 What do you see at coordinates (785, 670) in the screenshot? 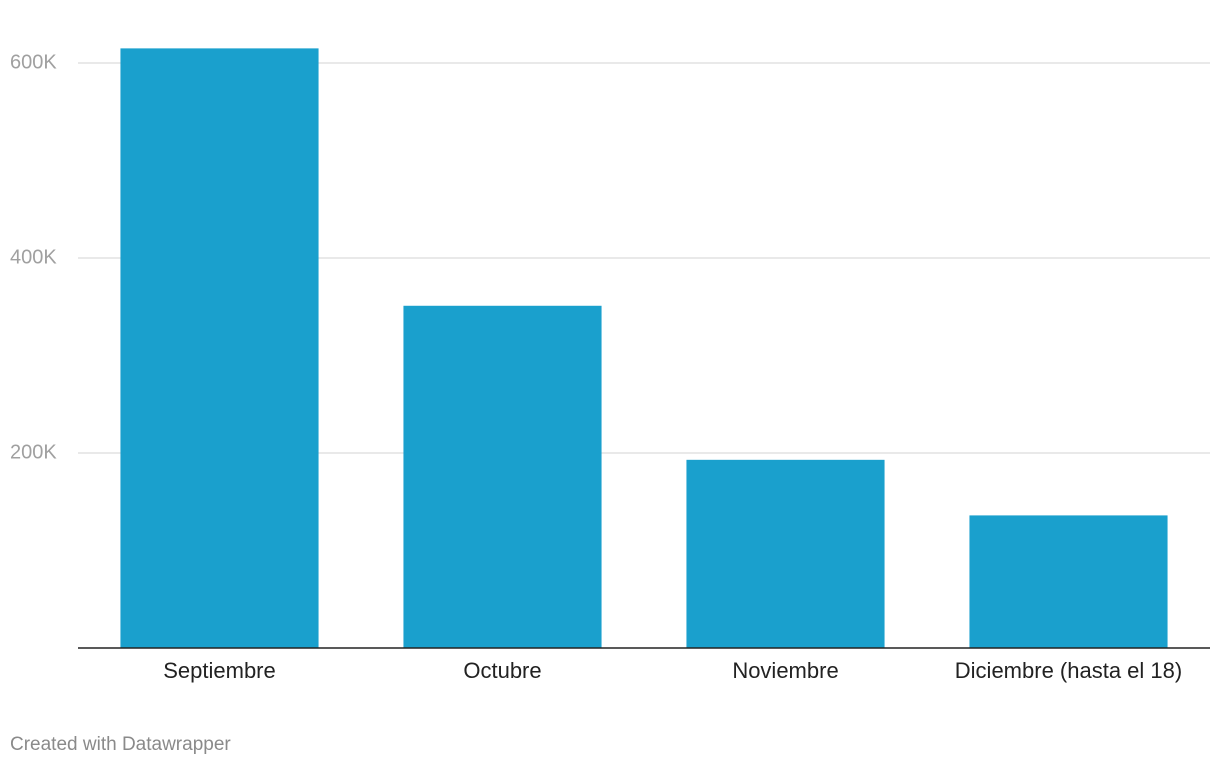
I see `x-tick-label: Noviembre` at bounding box center [785, 670].